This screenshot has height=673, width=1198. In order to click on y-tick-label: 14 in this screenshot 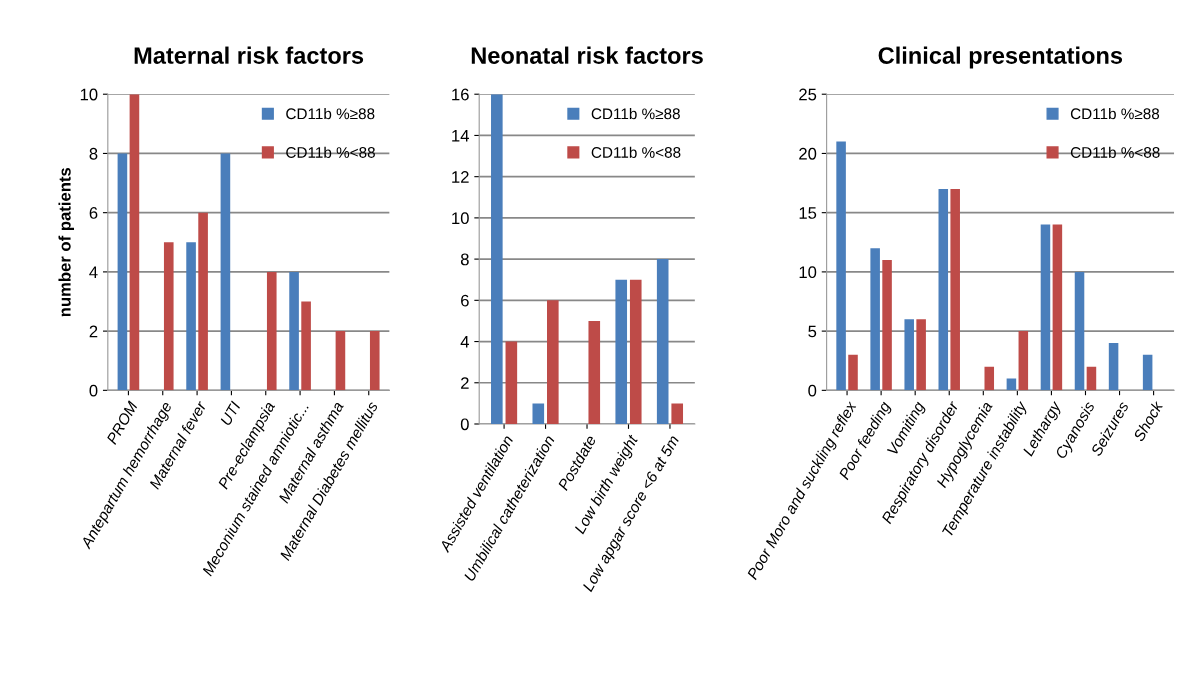, I will do `click(460, 136)`.